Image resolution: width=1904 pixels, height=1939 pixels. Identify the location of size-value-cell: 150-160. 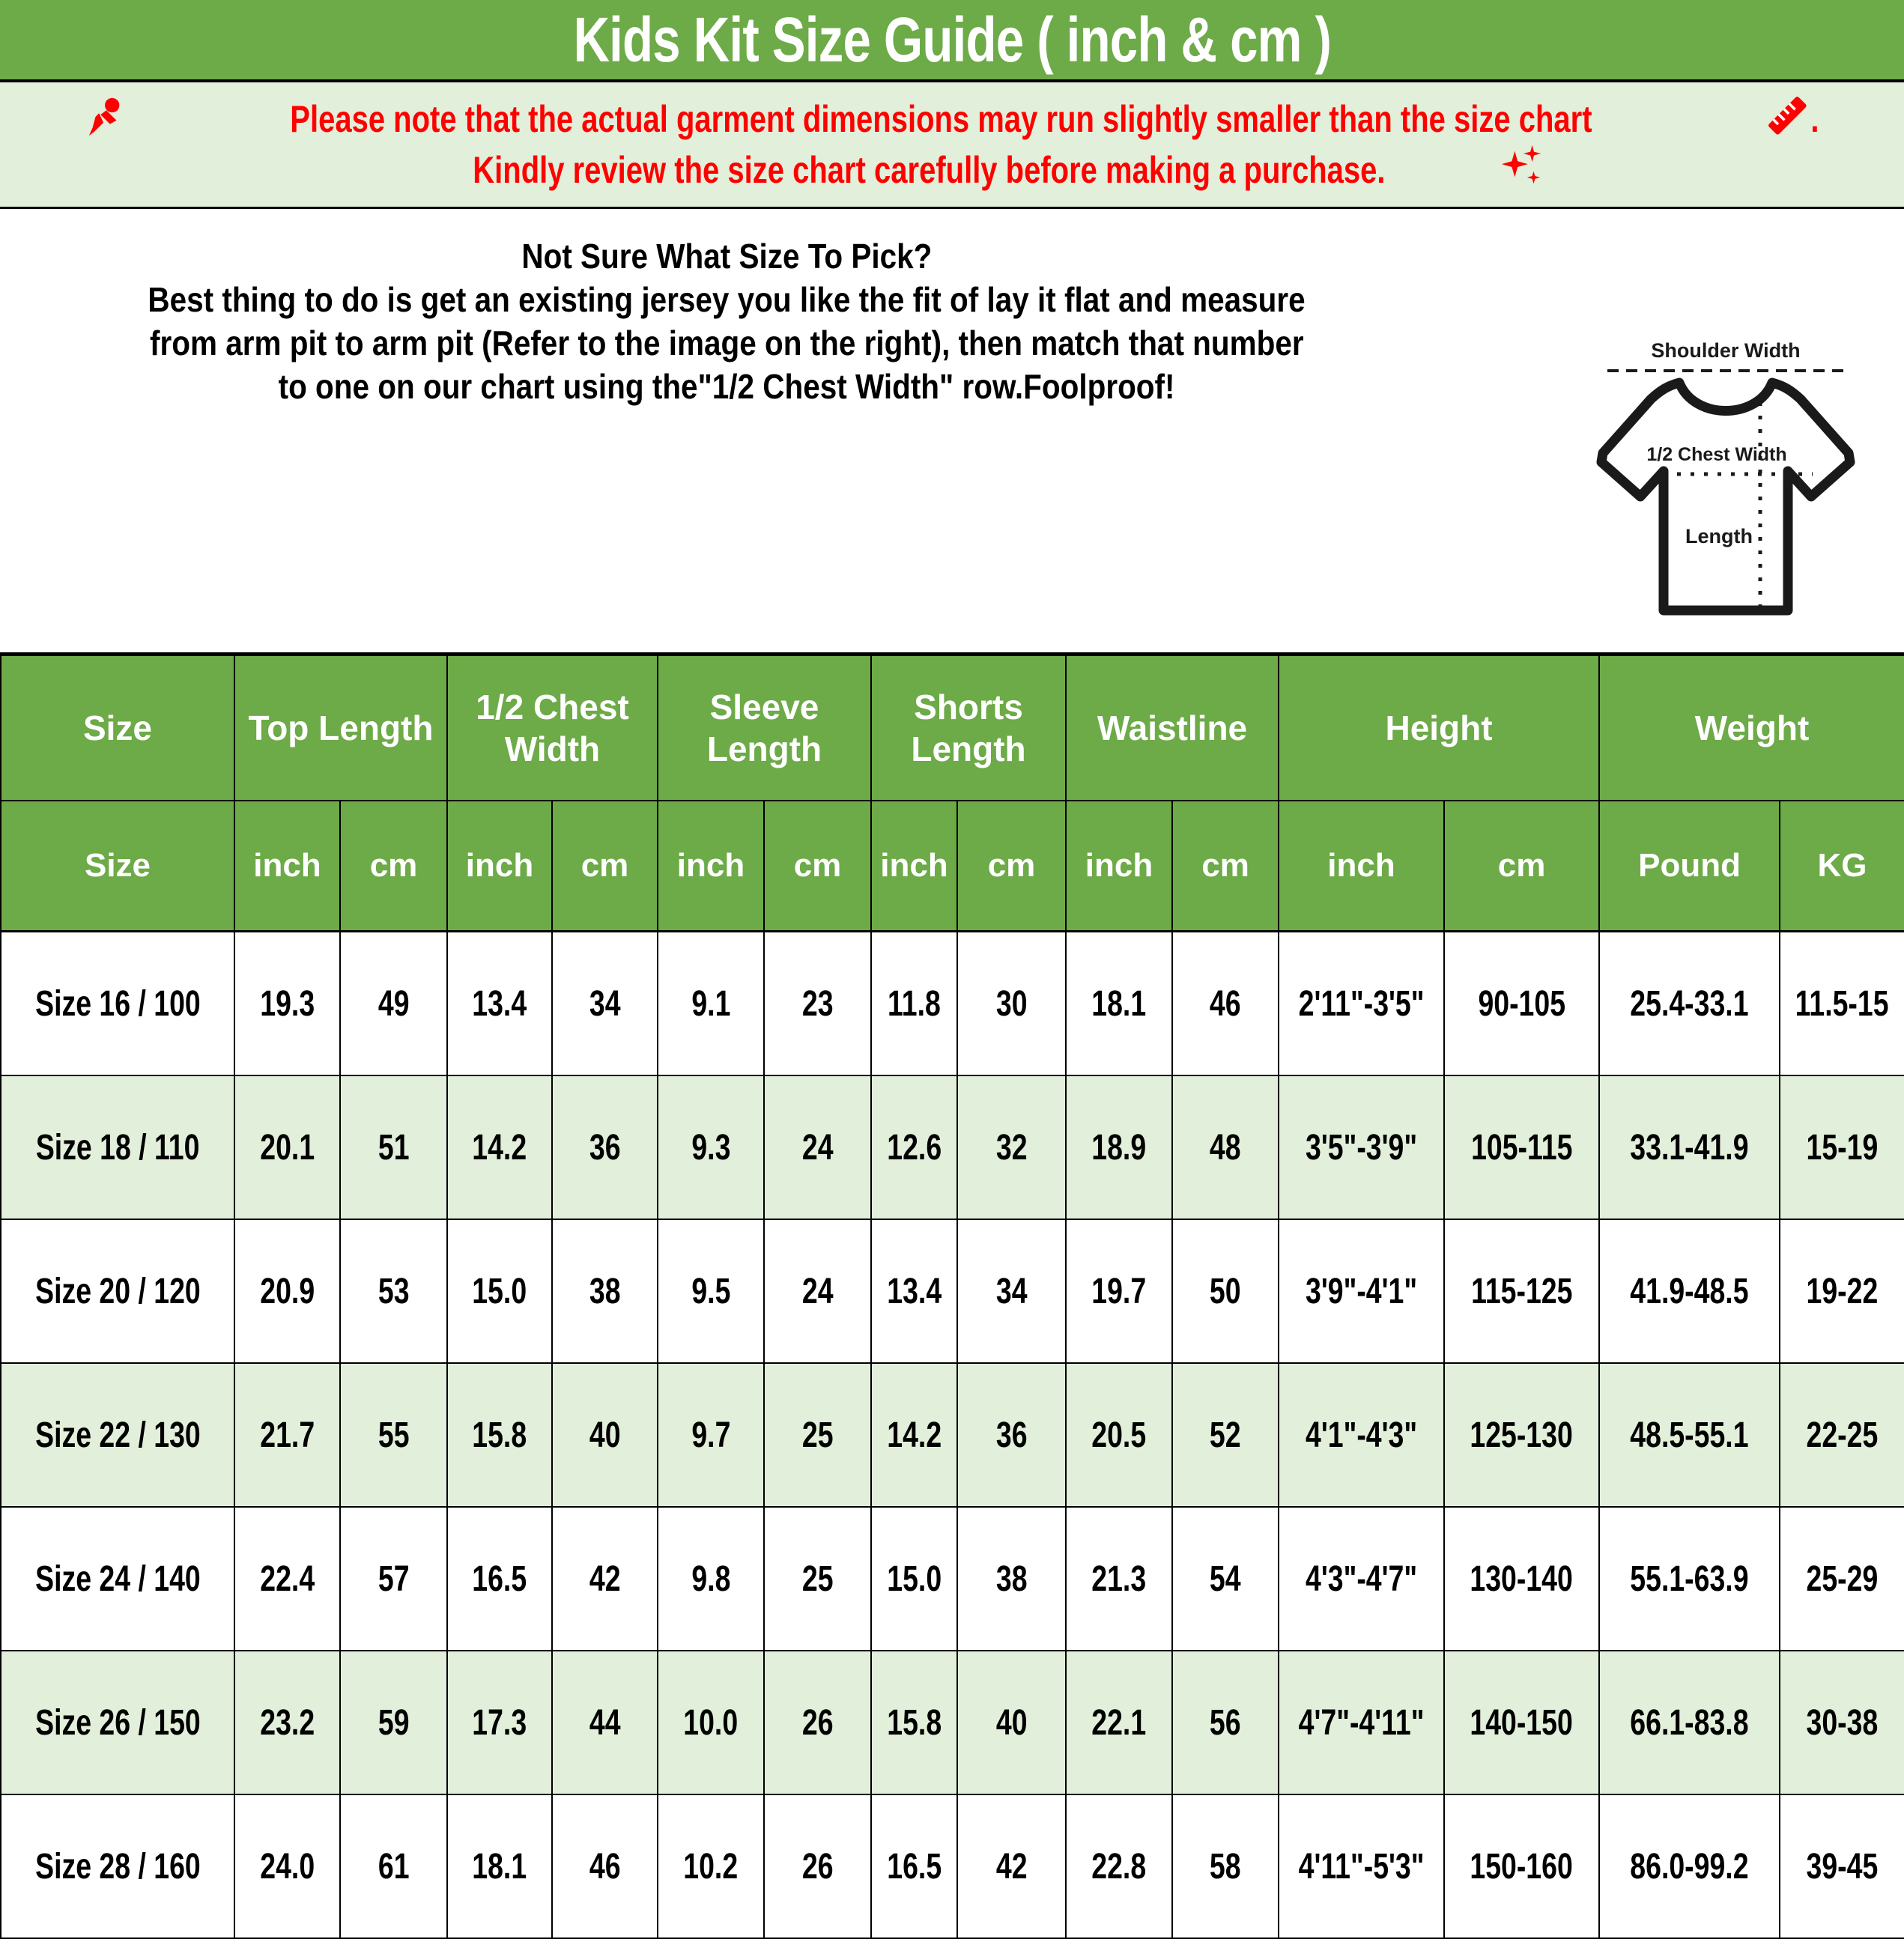
(1522, 1867).